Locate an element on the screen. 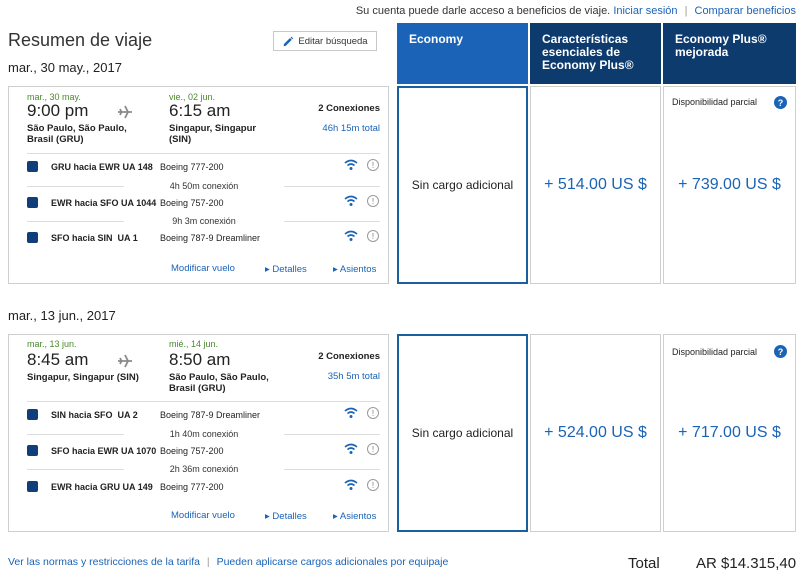 The width and height of the screenshot is (803, 579). trip-duration: 46h 15m total is located at coordinates (351, 128).